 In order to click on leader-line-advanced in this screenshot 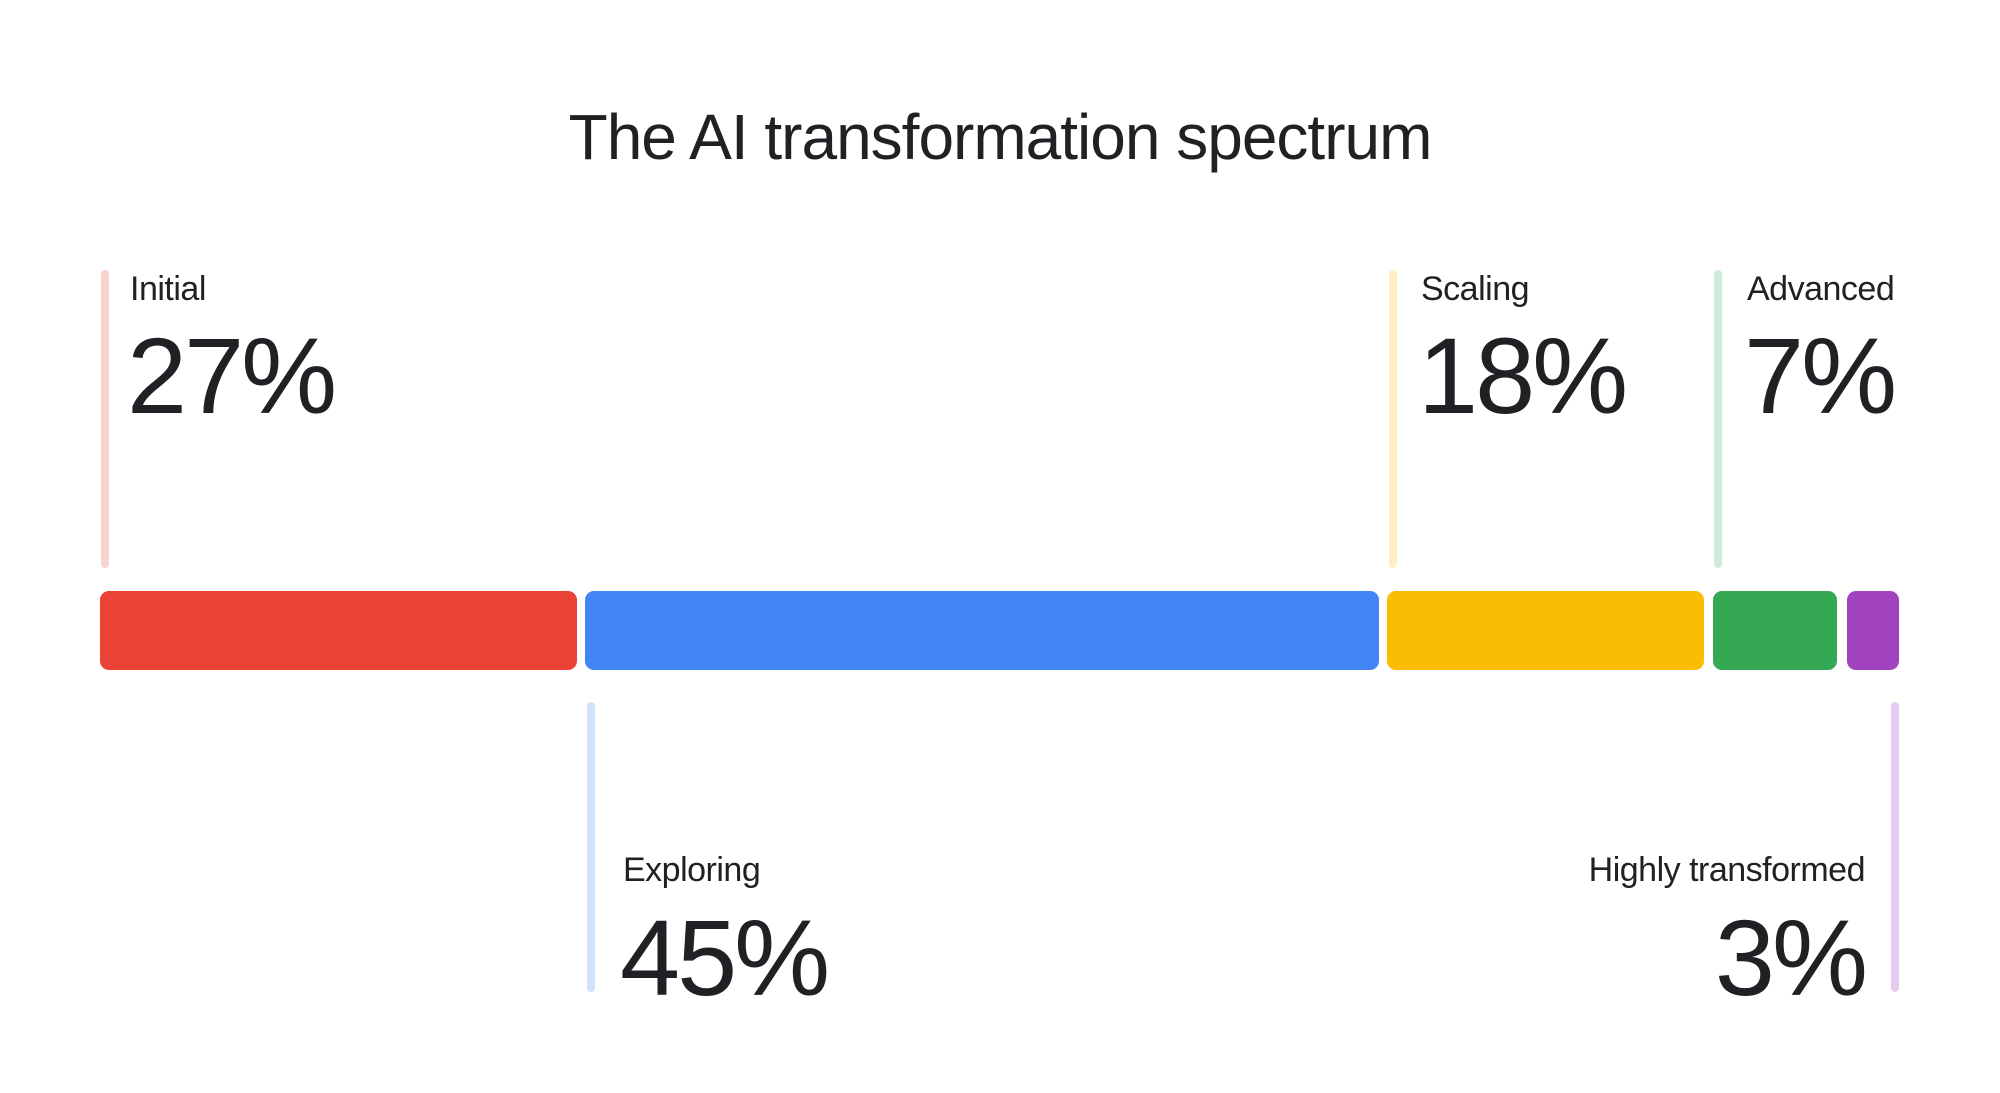, I will do `click(1718, 419)`.